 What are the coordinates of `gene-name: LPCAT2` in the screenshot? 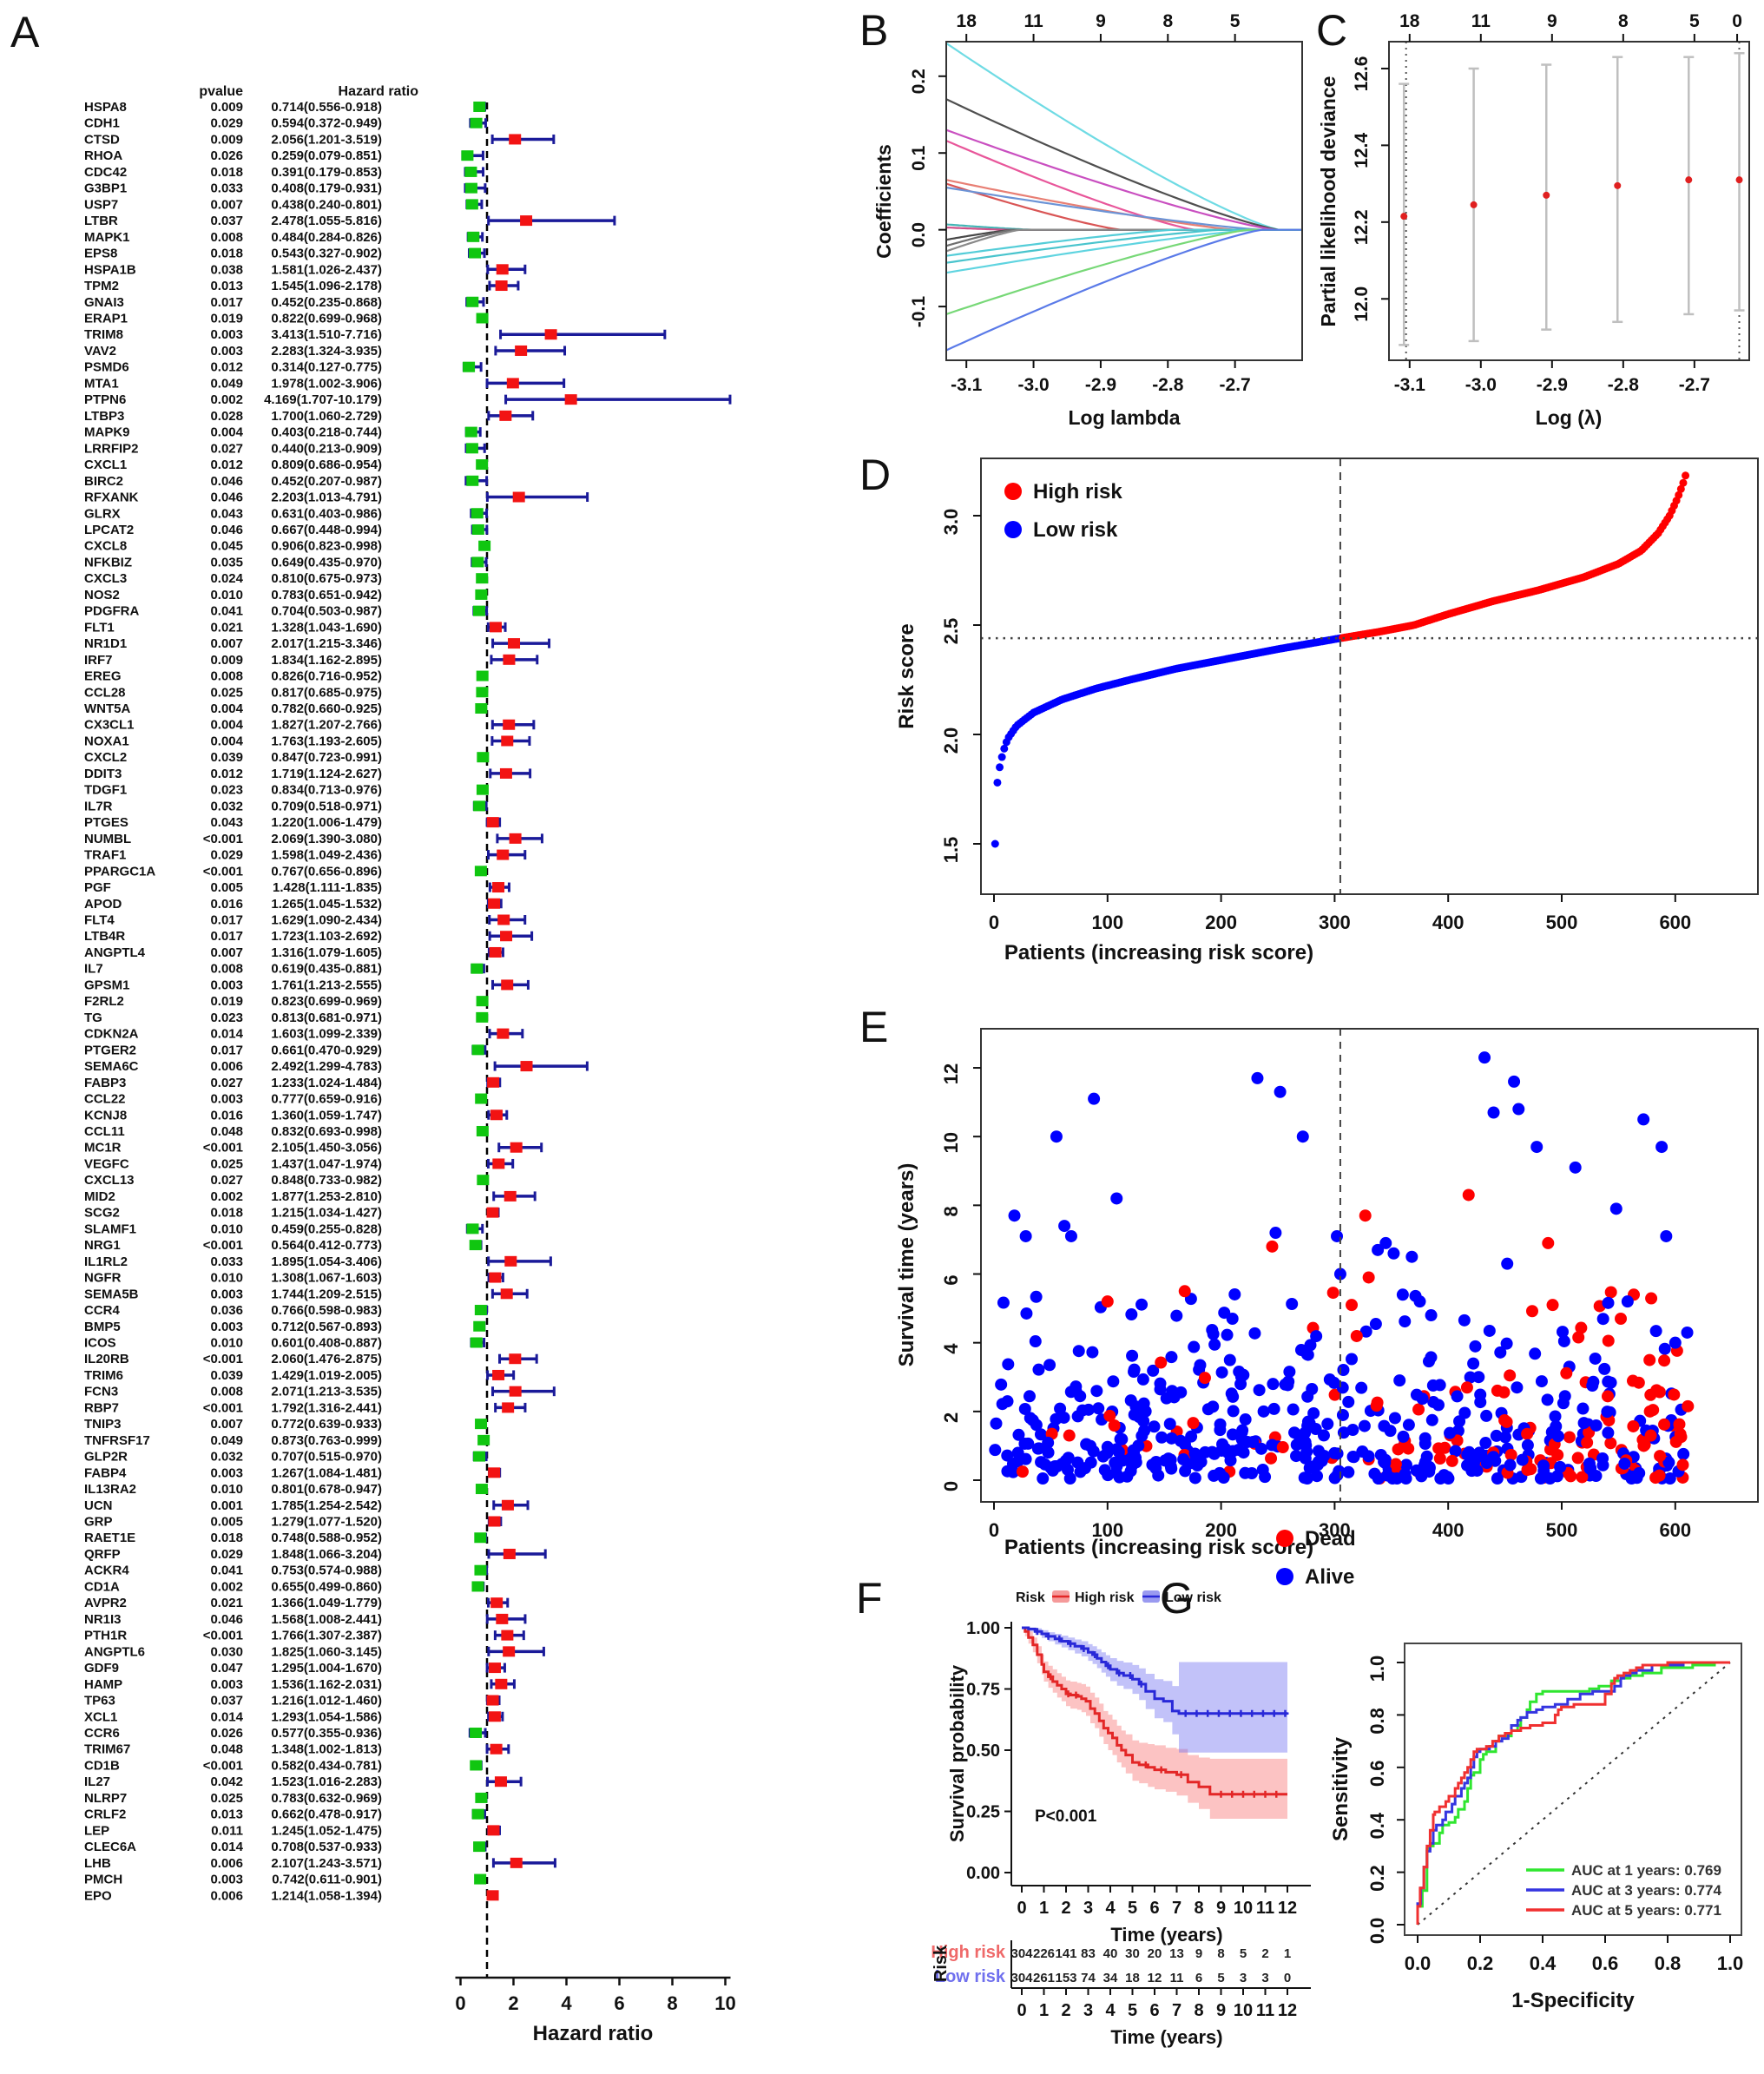 It's located at (109, 530).